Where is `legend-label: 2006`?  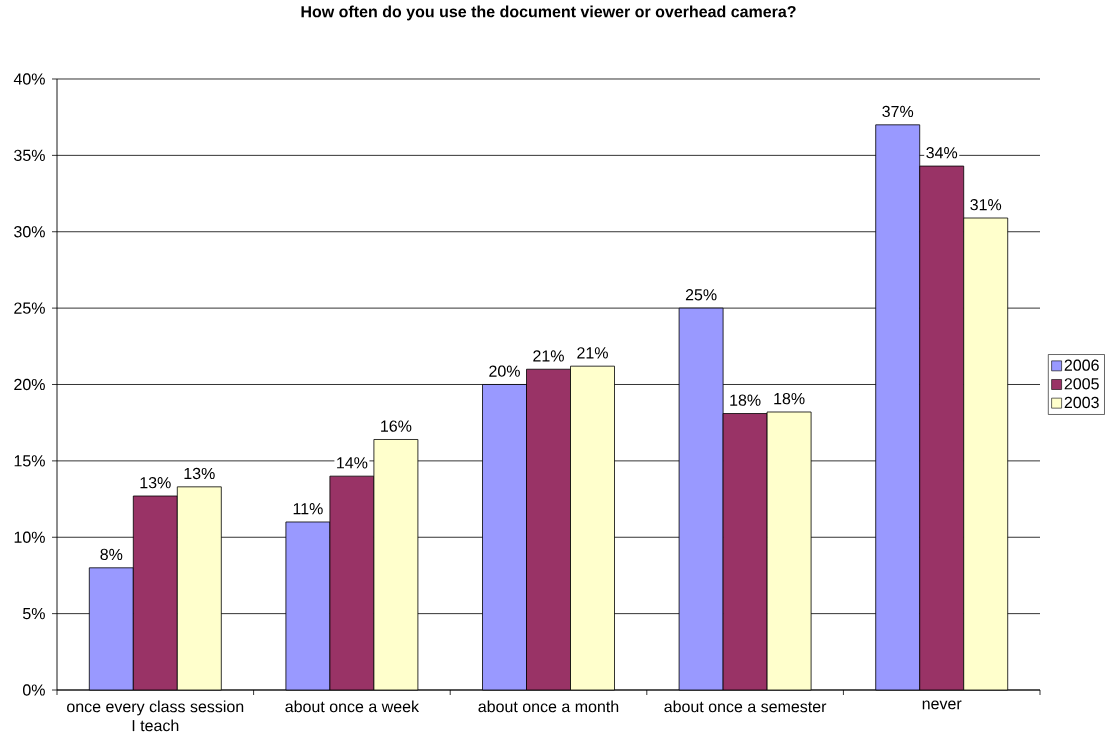 legend-label: 2006 is located at coordinates (1081, 365).